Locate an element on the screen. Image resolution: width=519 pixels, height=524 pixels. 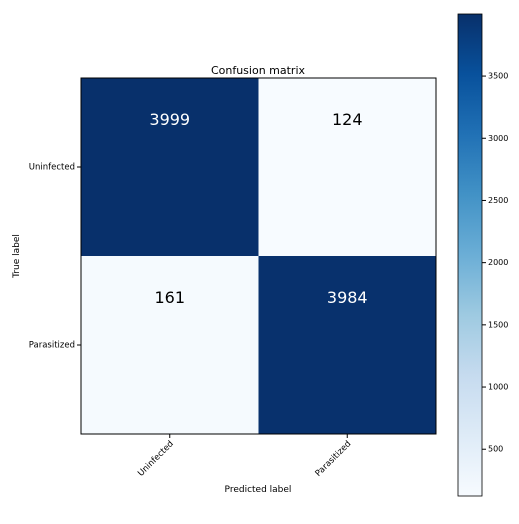
cell-value-label: 124 is located at coordinates (347, 119).